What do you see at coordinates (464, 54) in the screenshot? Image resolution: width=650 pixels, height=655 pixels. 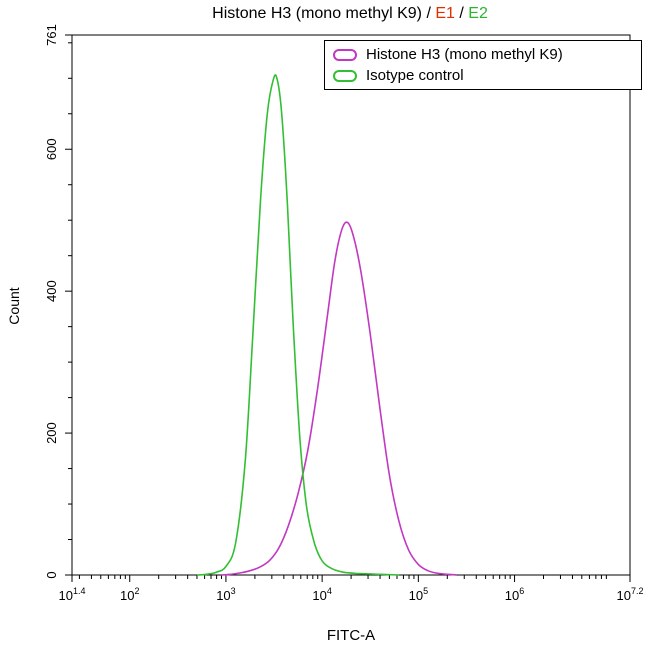 I see `legend-label: Histone H3 (mono methyl K9)` at bounding box center [464, 54].